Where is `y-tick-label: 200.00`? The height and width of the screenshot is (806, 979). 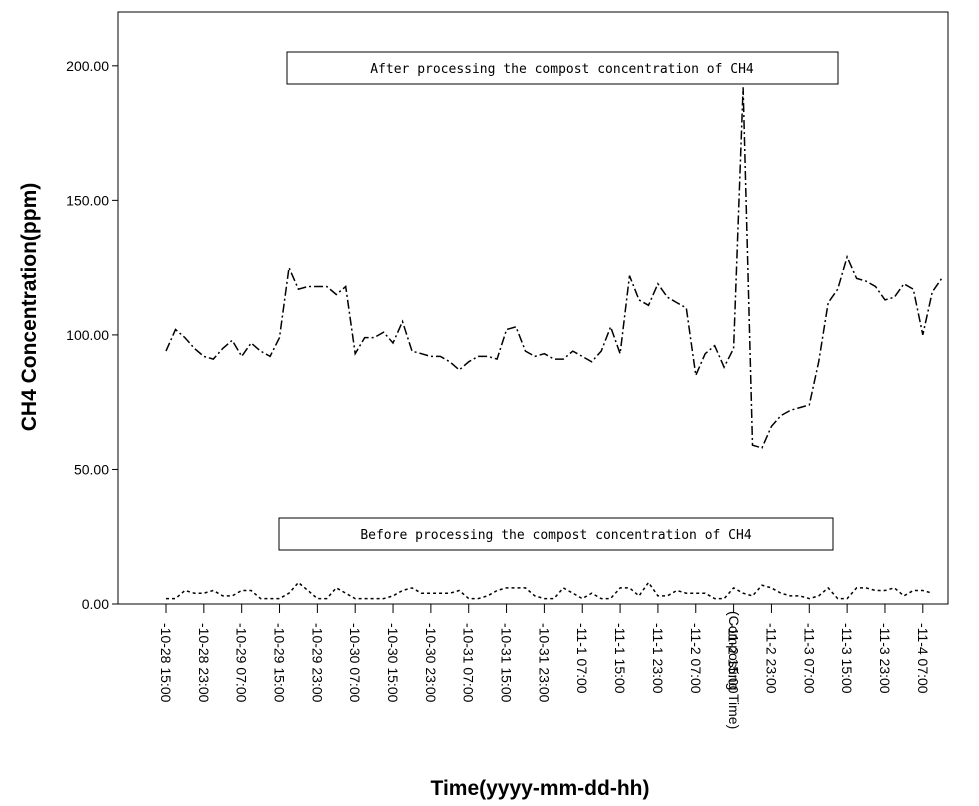
y-tick-label: 200.00 is located at coordinates (87, 66).